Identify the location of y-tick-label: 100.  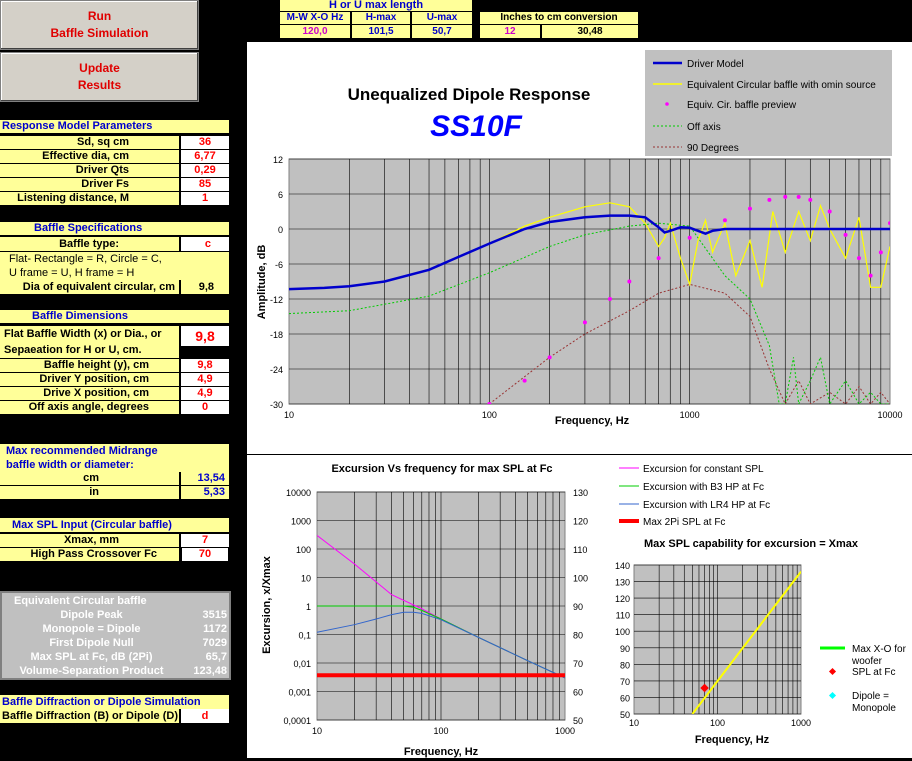
(303, 550).